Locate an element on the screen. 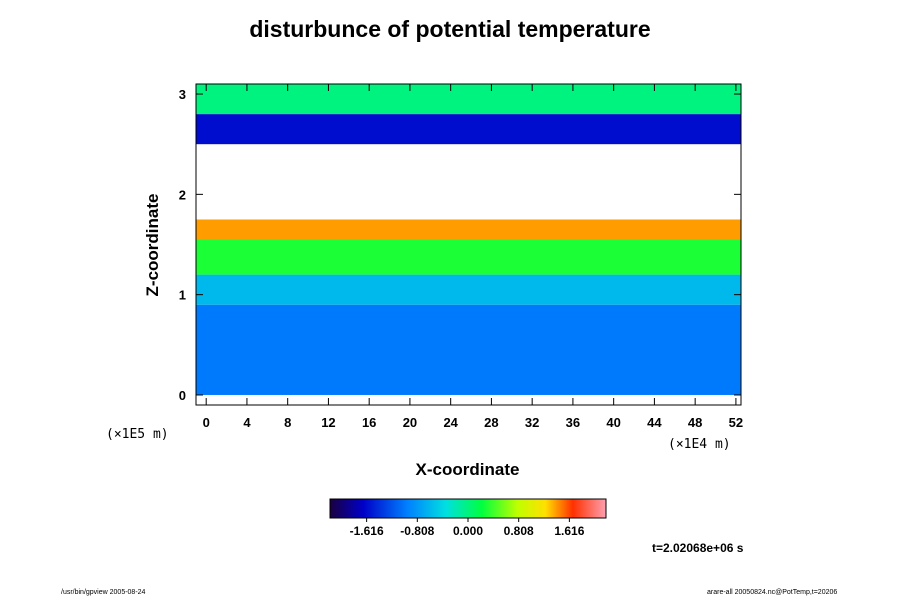  x-tick-label: 40 is located at coordinates (613, 422).